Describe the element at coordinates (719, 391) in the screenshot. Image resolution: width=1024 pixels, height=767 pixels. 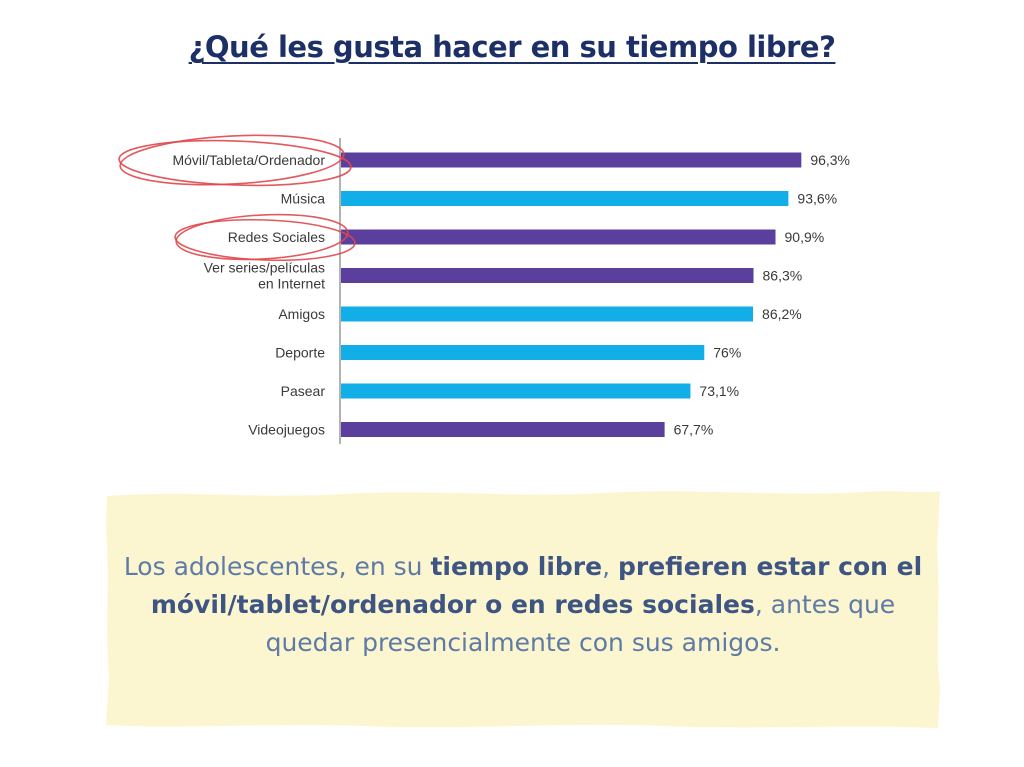
I see `data-label: 73,1%` at that location.